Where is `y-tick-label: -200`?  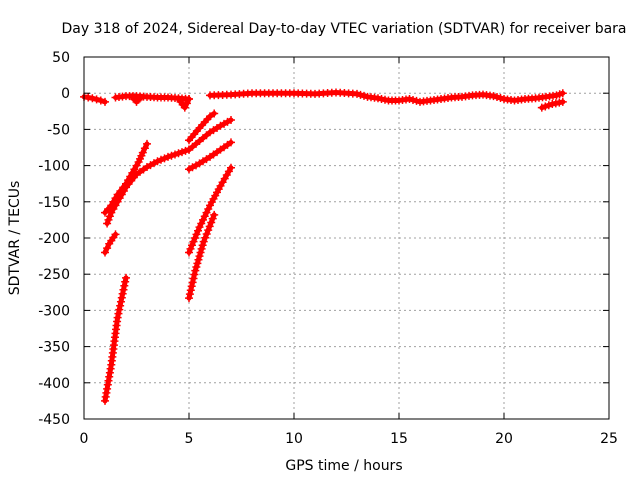
y-tick-label: -200 is located at coordinates (54, 239).